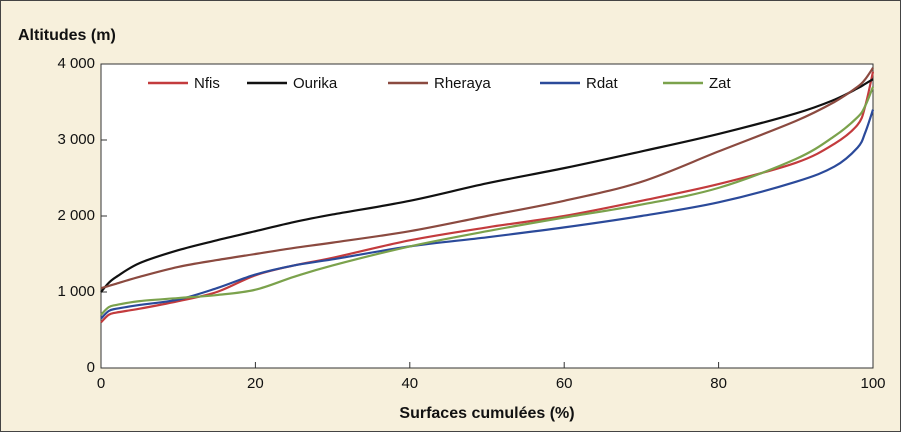  Describe the element at coordinates (462, 83) in the screenshot. I see `legend-label: Rheraya` at that location.